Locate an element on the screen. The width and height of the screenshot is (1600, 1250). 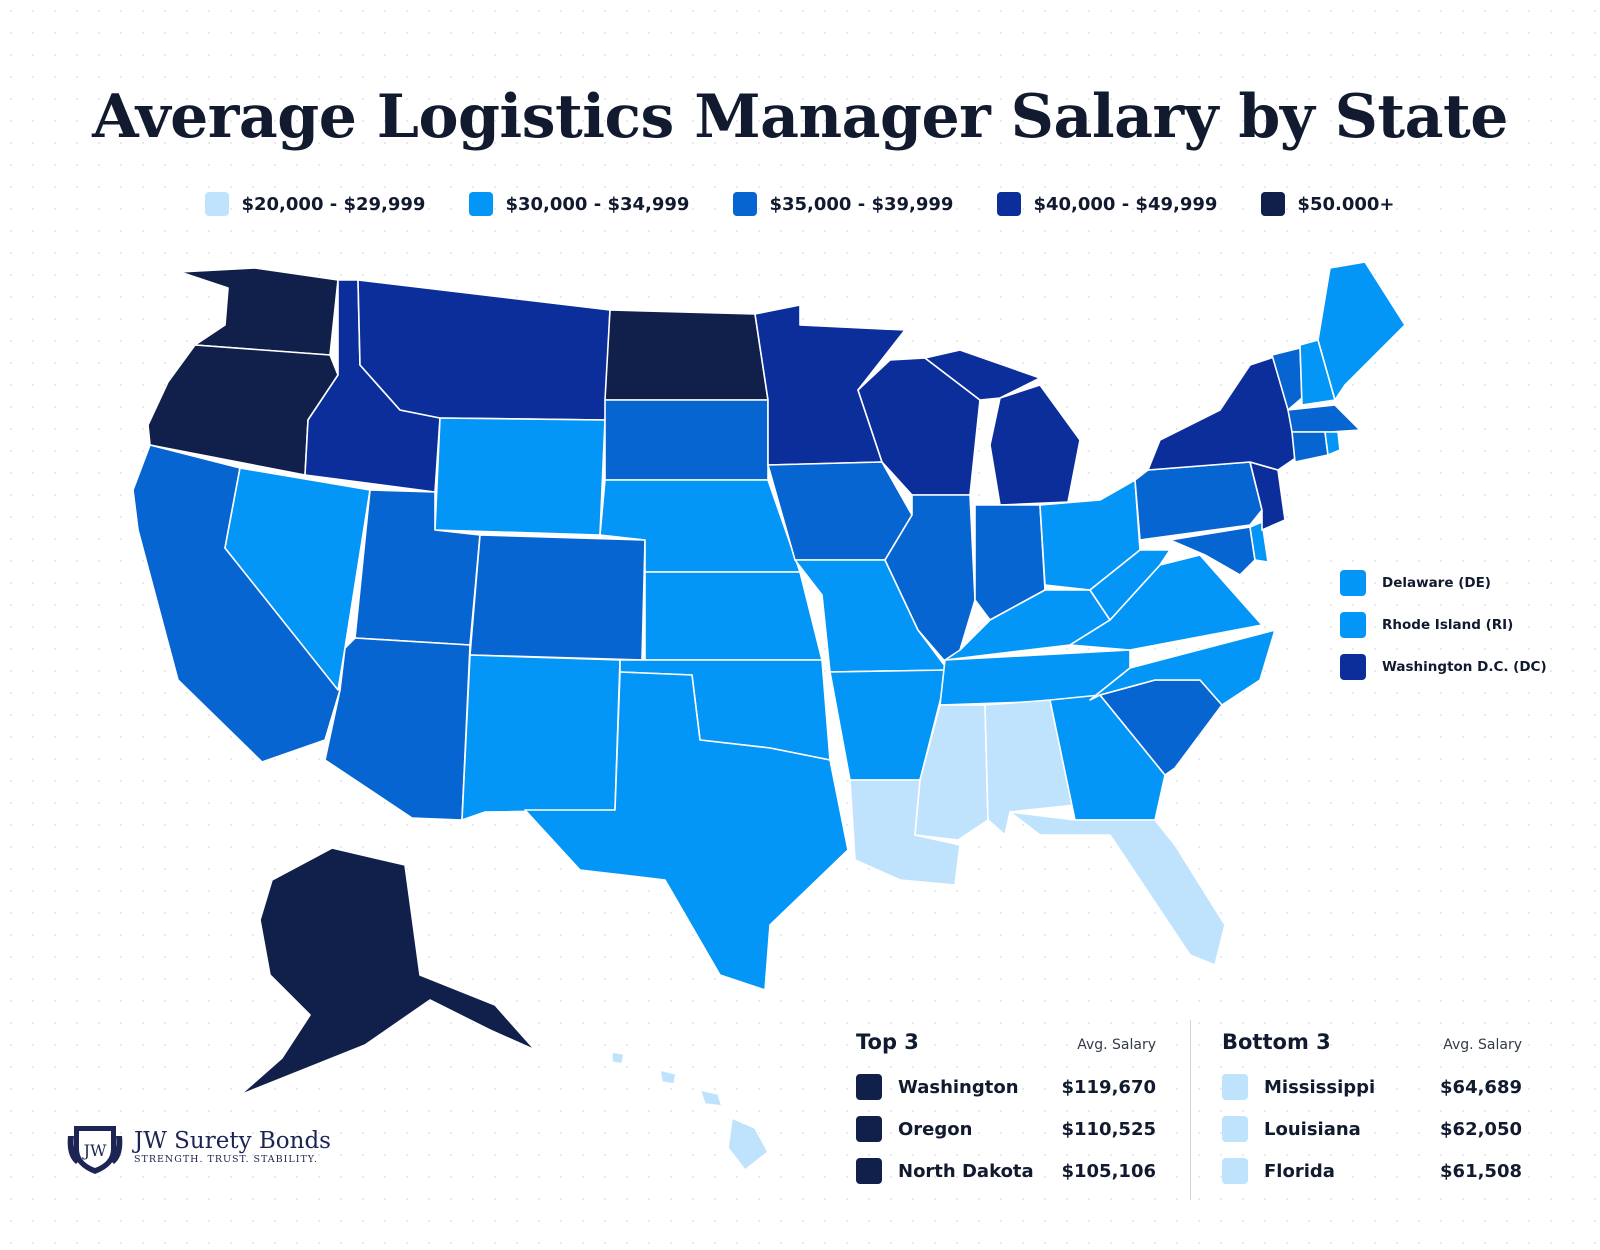
table-divider is located at coordinates (1190, 1110).